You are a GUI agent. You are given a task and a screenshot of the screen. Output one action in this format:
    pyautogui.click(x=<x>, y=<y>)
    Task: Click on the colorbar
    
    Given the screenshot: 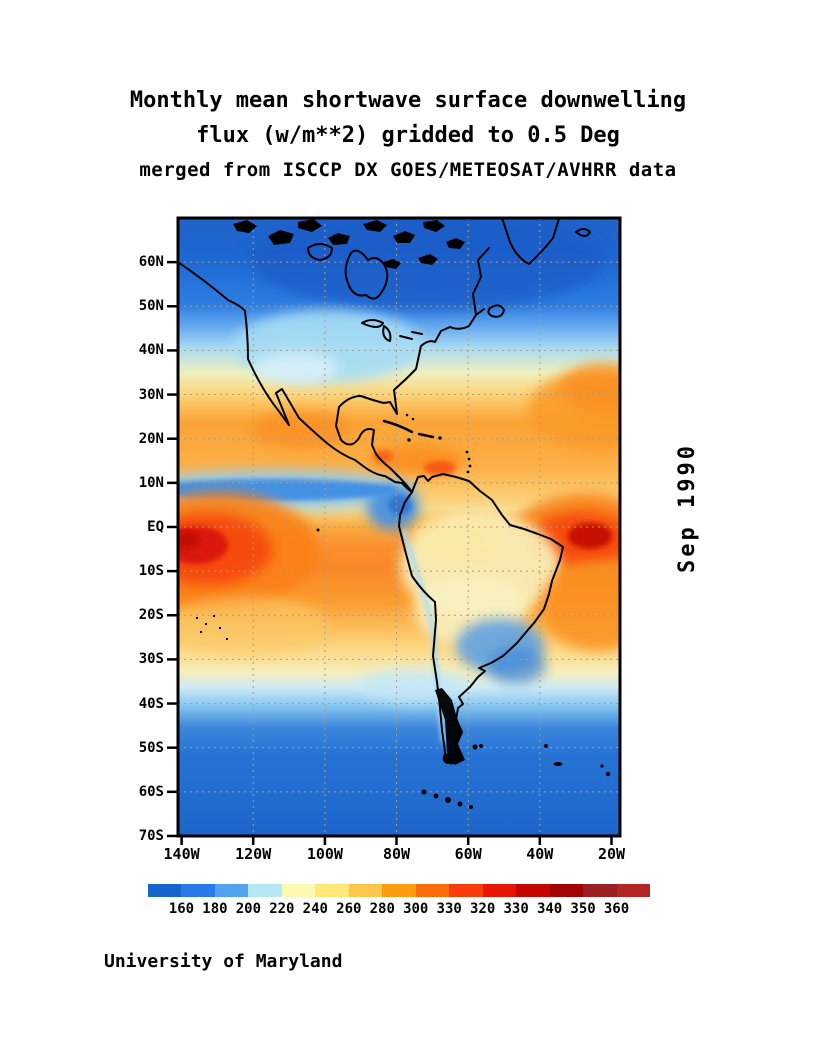 What is the action you would take?
    pyautogui.click(x=399, y=890)
    